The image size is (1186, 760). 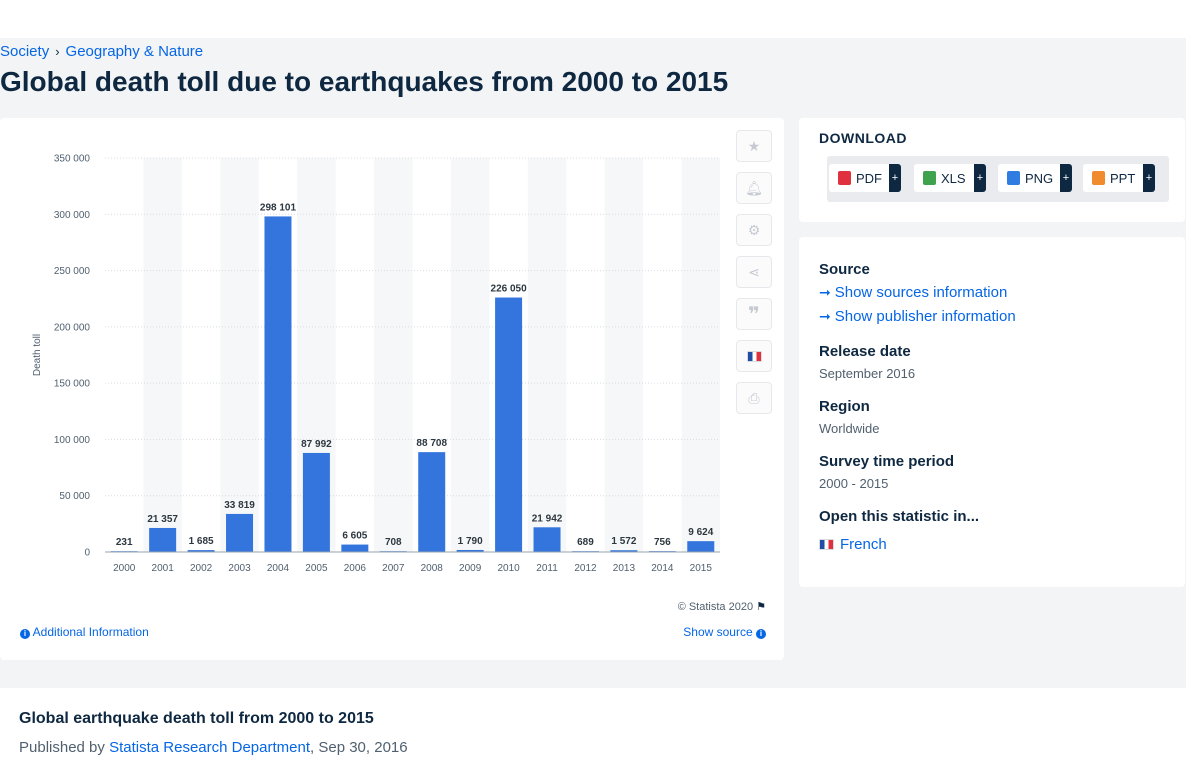 What do you see at coordinates (844, 406) in the screenshot?
I see `region-heading: Region` at bounding box center [844, 406].